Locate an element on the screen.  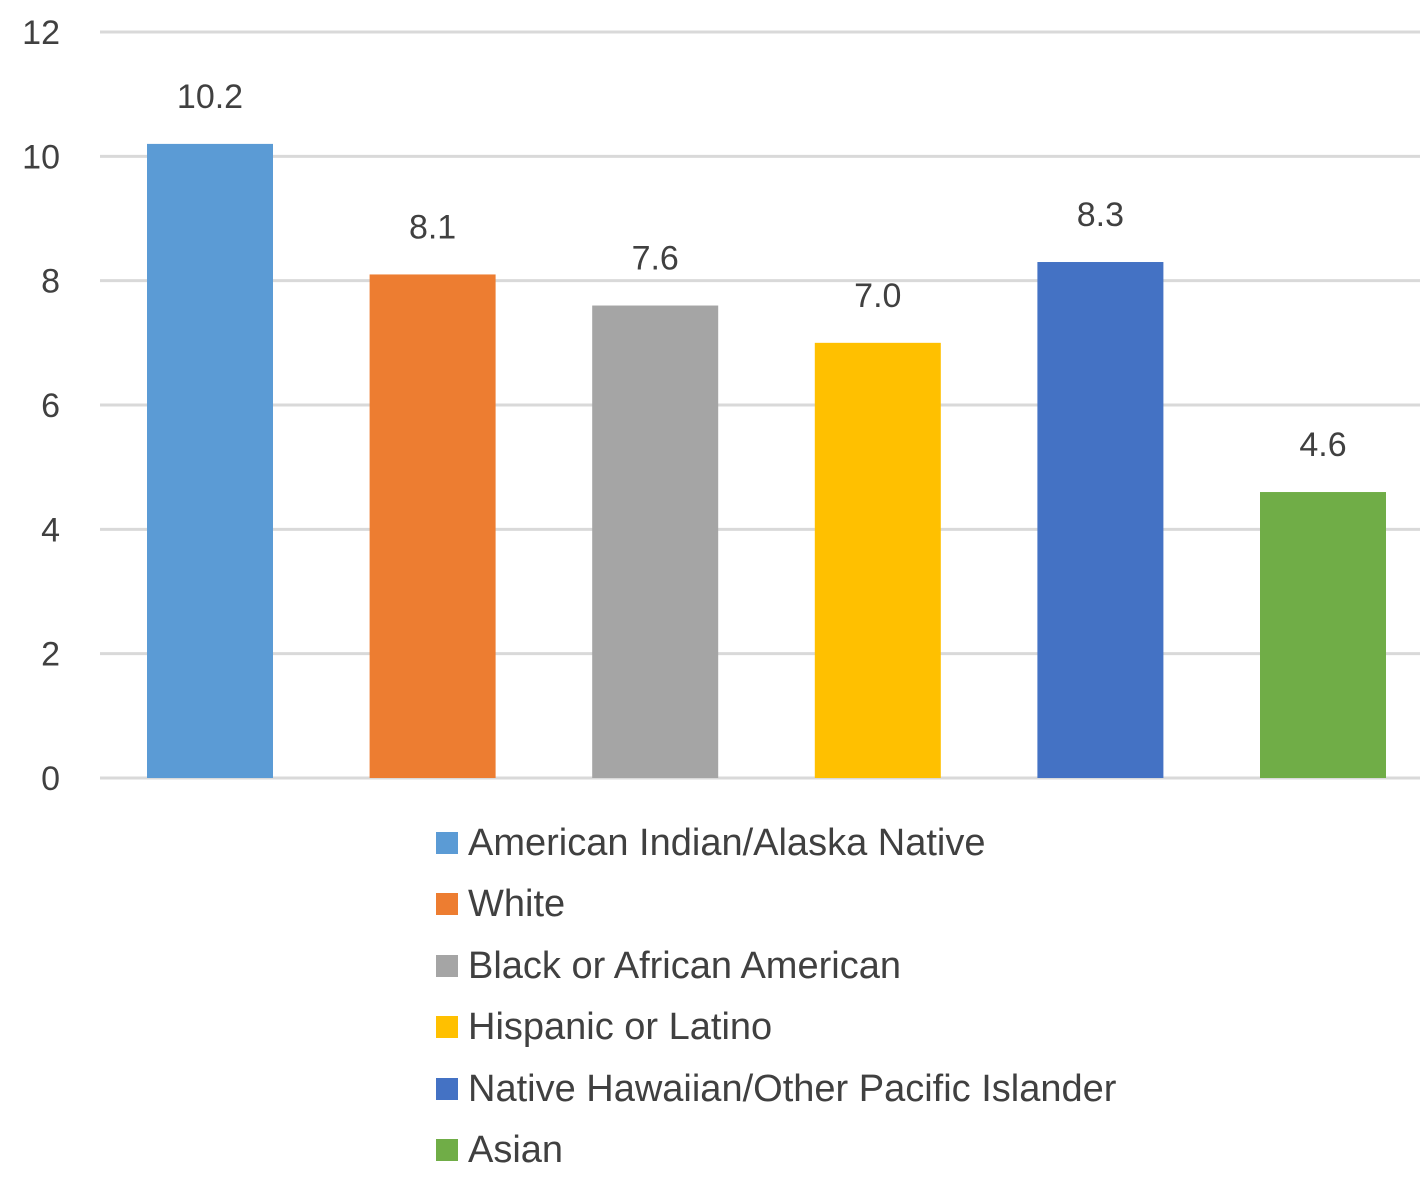
data-label: 10.2 is located at coordinates (210, 97).